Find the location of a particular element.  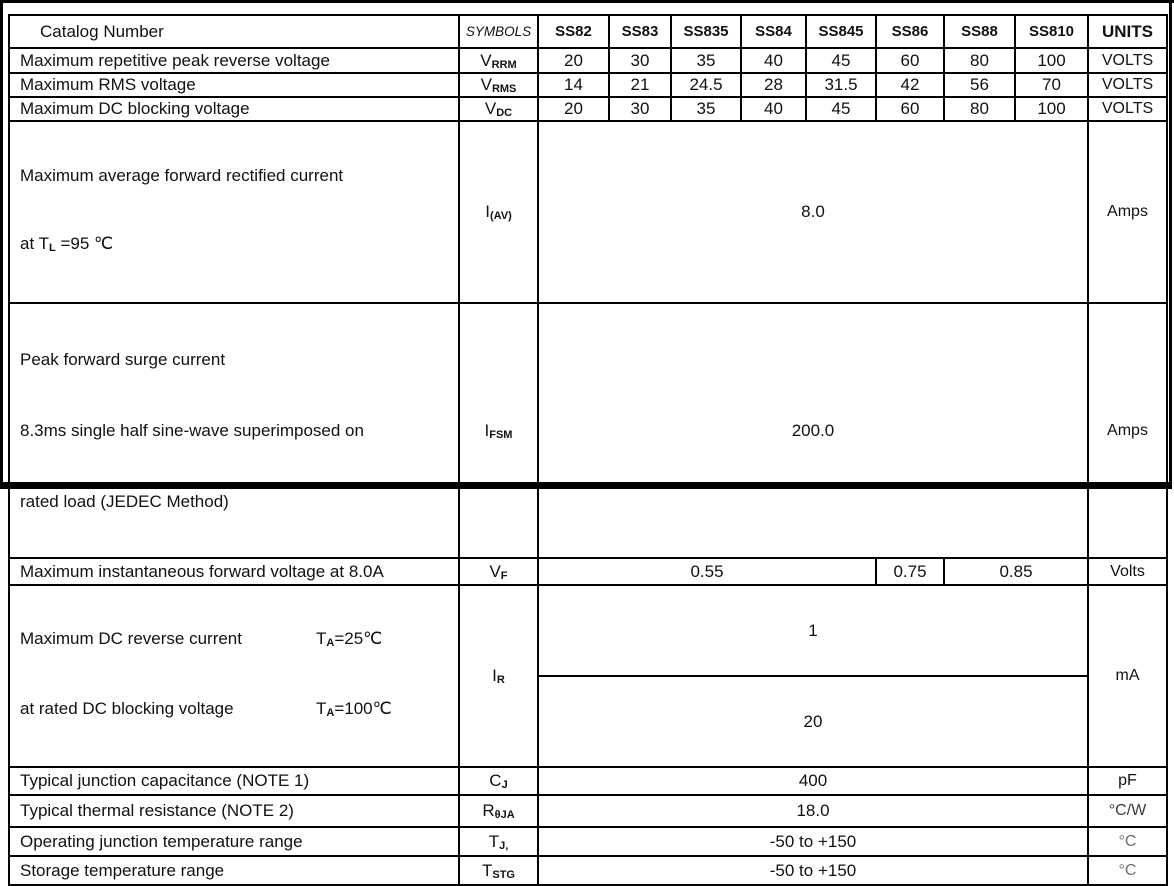

symbol-tj: TJ, is located at coordinates (498, 841).